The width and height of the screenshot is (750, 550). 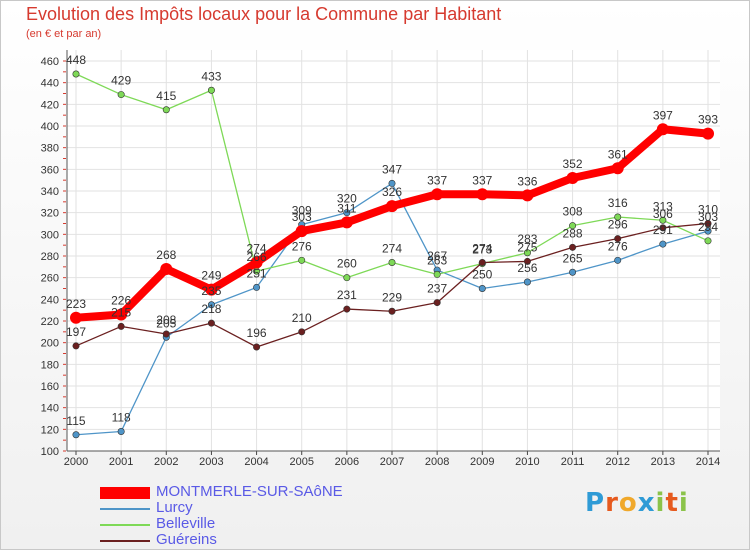 What do you see at coordinates (50, 62) in the screenshot?
I see `y-tick-label: 460` at bounding box center [50, 62].